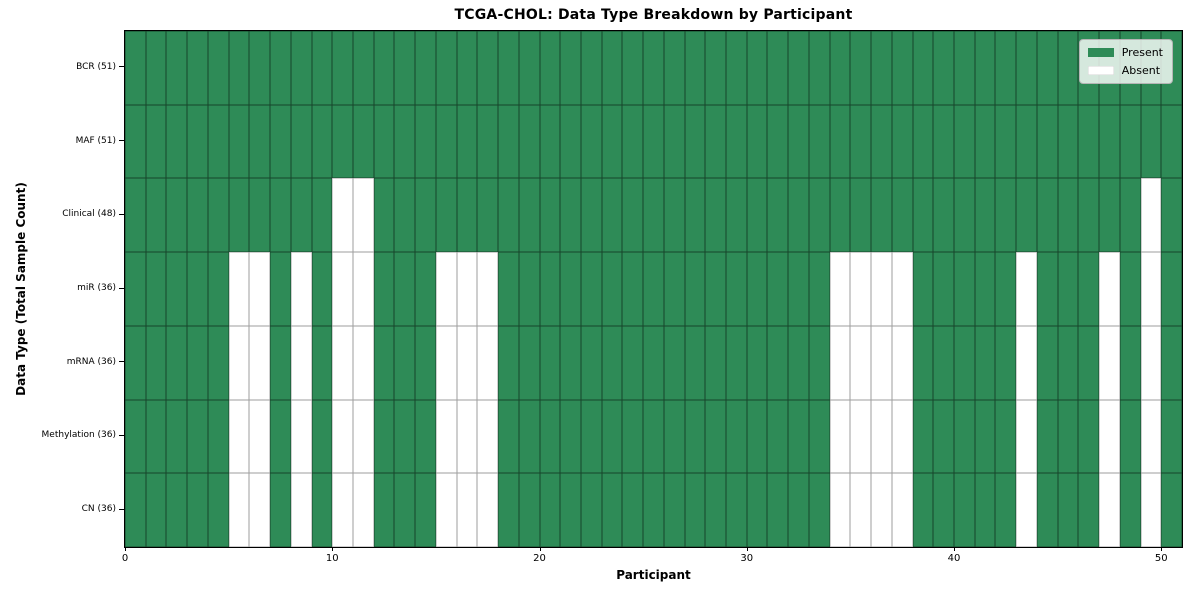 The width and height of the screenshot is (1200, 600). Describe the element at coordinates (1141, 70) in the screenshot. I see `legend-label-absent: Absent` at that location.